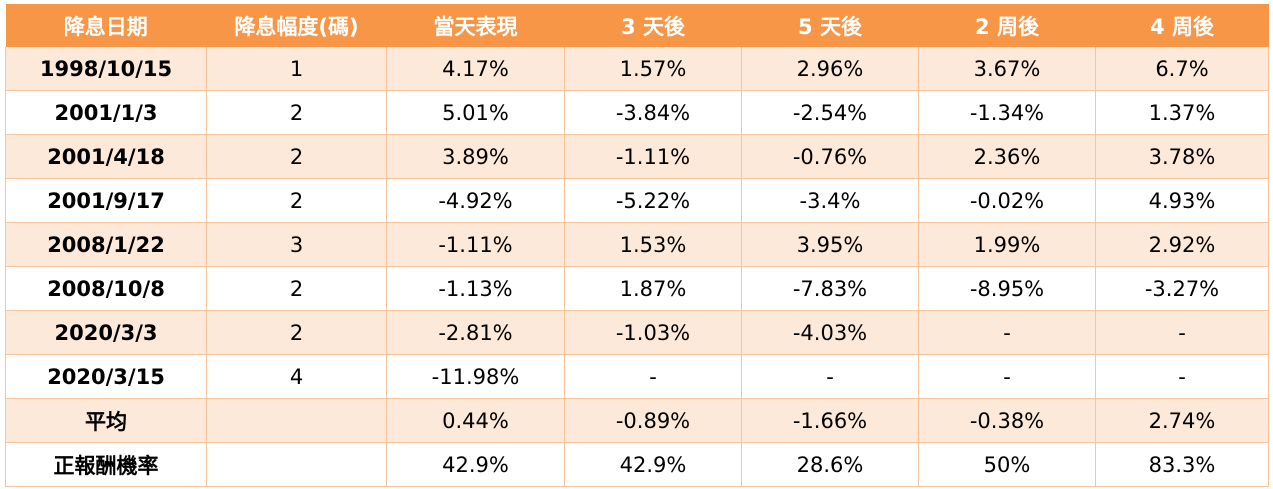  Describe the element at coordinates (475, 156) in the screenshot. I see `cell-same-day: 3.89%` at that location.